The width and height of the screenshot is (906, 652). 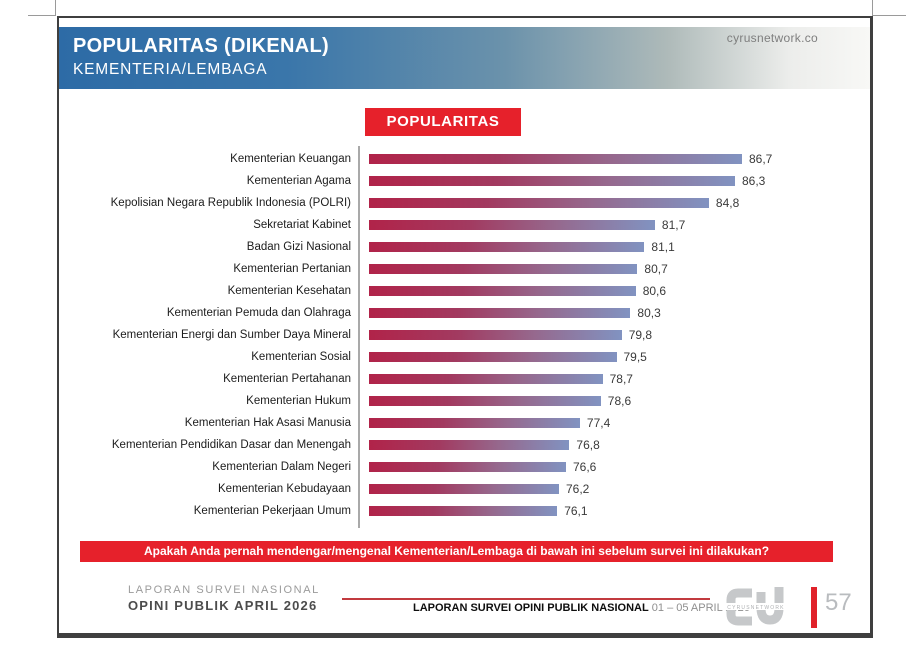 What do you see at coordinates (576, 511) in the screenshot?
I see `value-label: 76,1` at bounding box center [576, 511].